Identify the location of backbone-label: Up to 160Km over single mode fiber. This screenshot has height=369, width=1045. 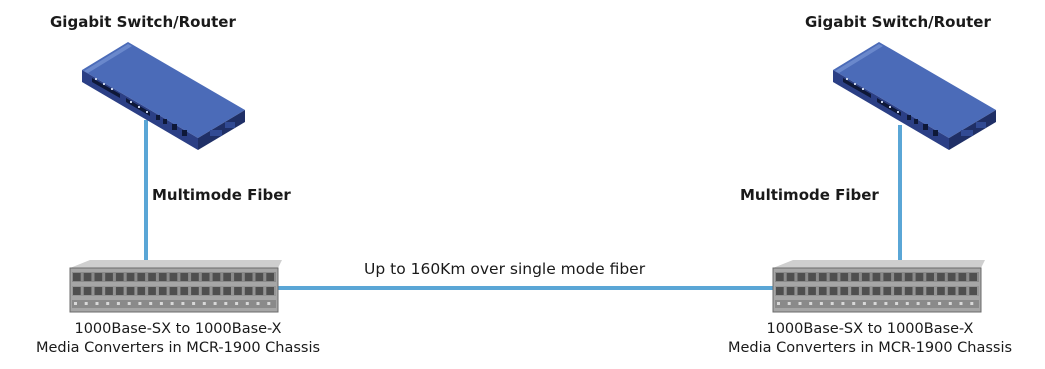
(505, 269).